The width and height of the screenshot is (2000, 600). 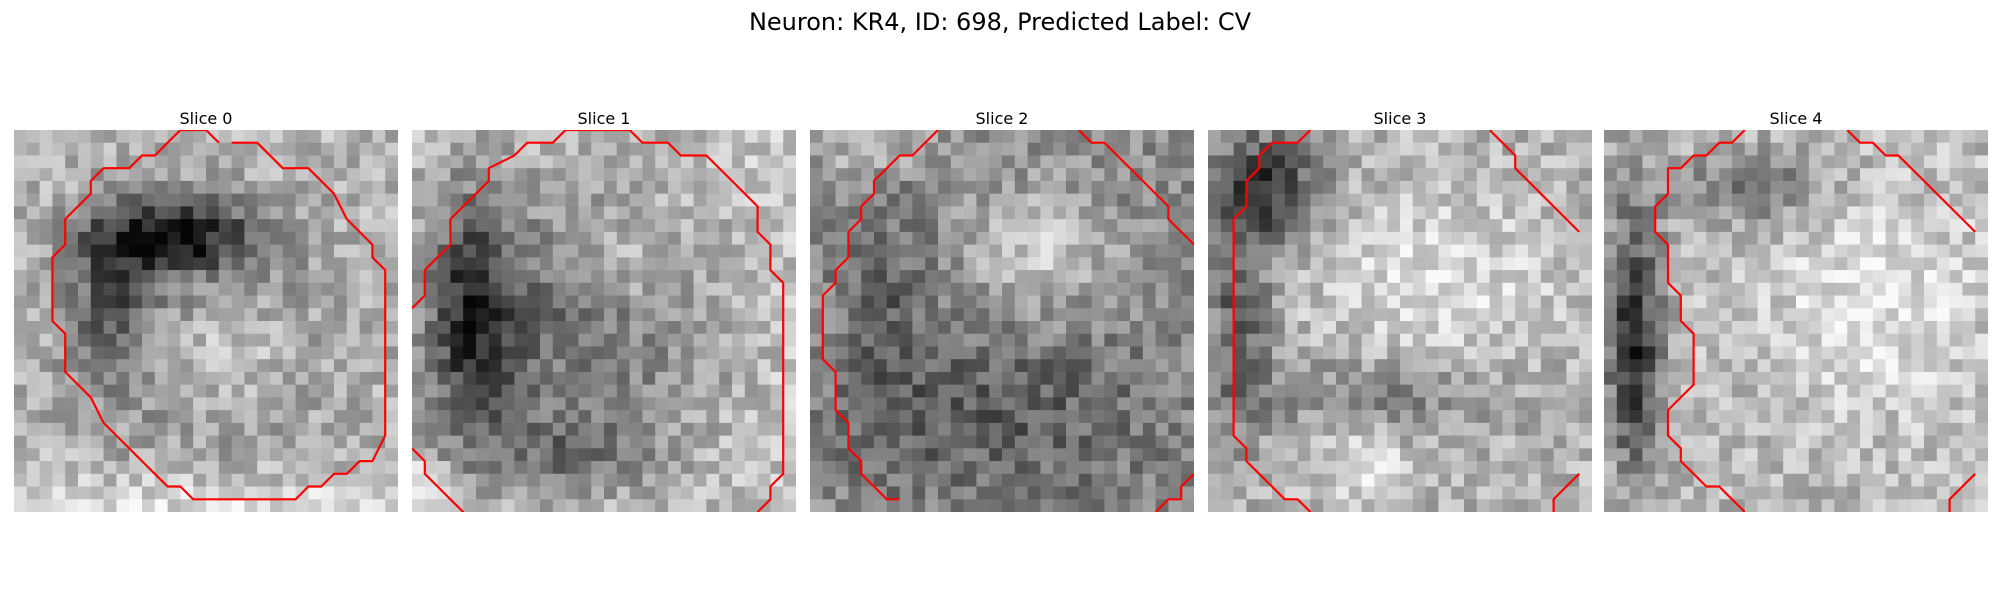 I want to click on slice-panel-2: Slice 2, so click(x=1002, y=310).